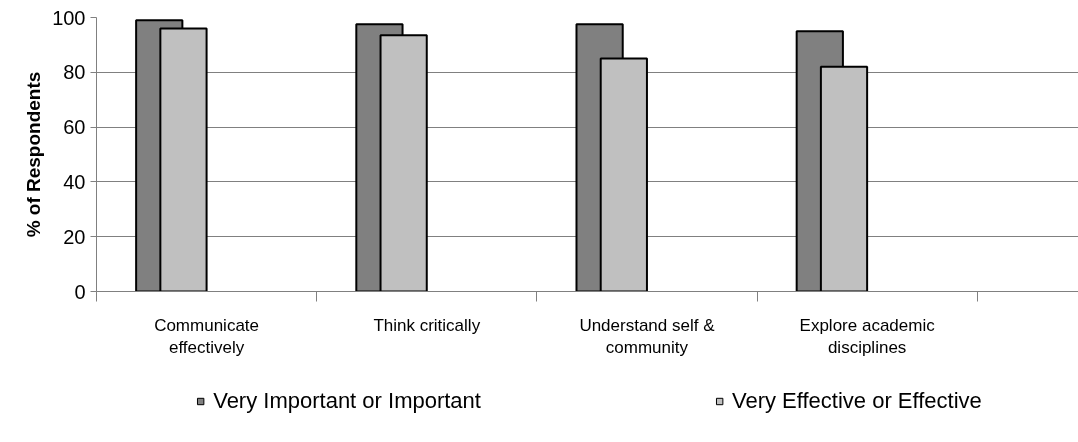 The height and width of the screenshot is (442, 1078). I want to click on y-tick-label: 100, so click(69, 17).